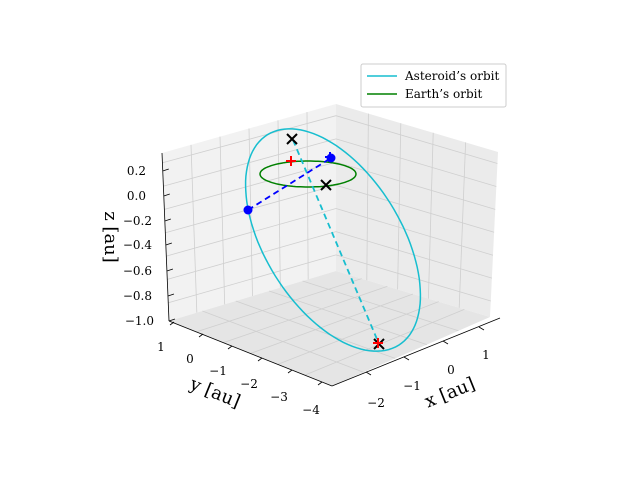 The height and width of the screenshot is (480, 640). I want to click on red-plus-marker-bottom, so click(378, 343).